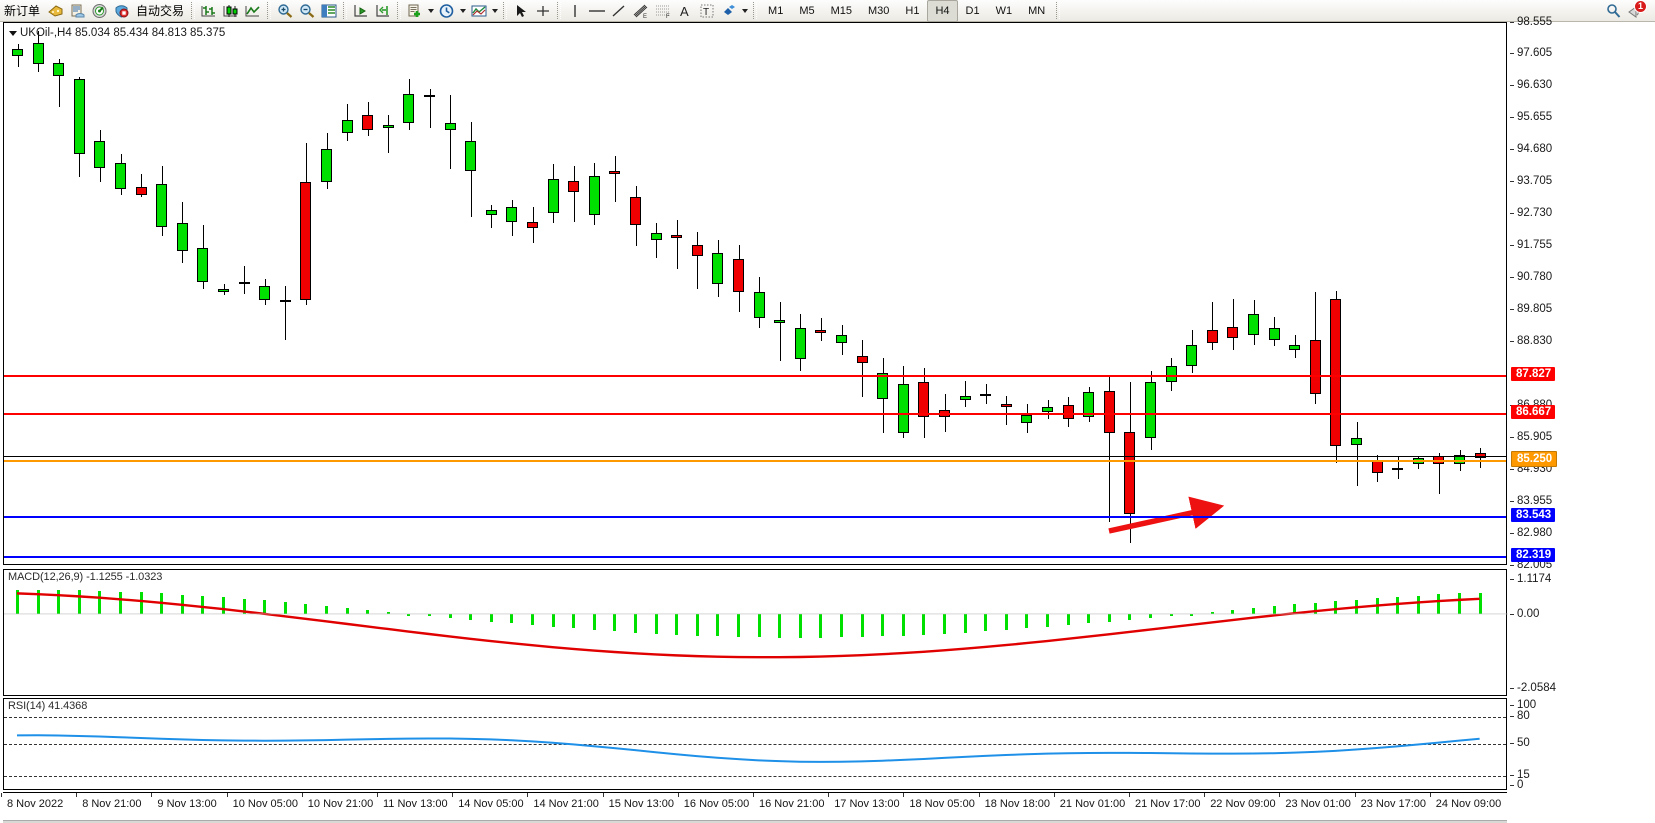 The height and width of the screenshot is (823, 1655). Describe the element at coordinates (755, 744) in the screenshot. I see `rsi-panel: RSI(14) 41.4368` at that location.